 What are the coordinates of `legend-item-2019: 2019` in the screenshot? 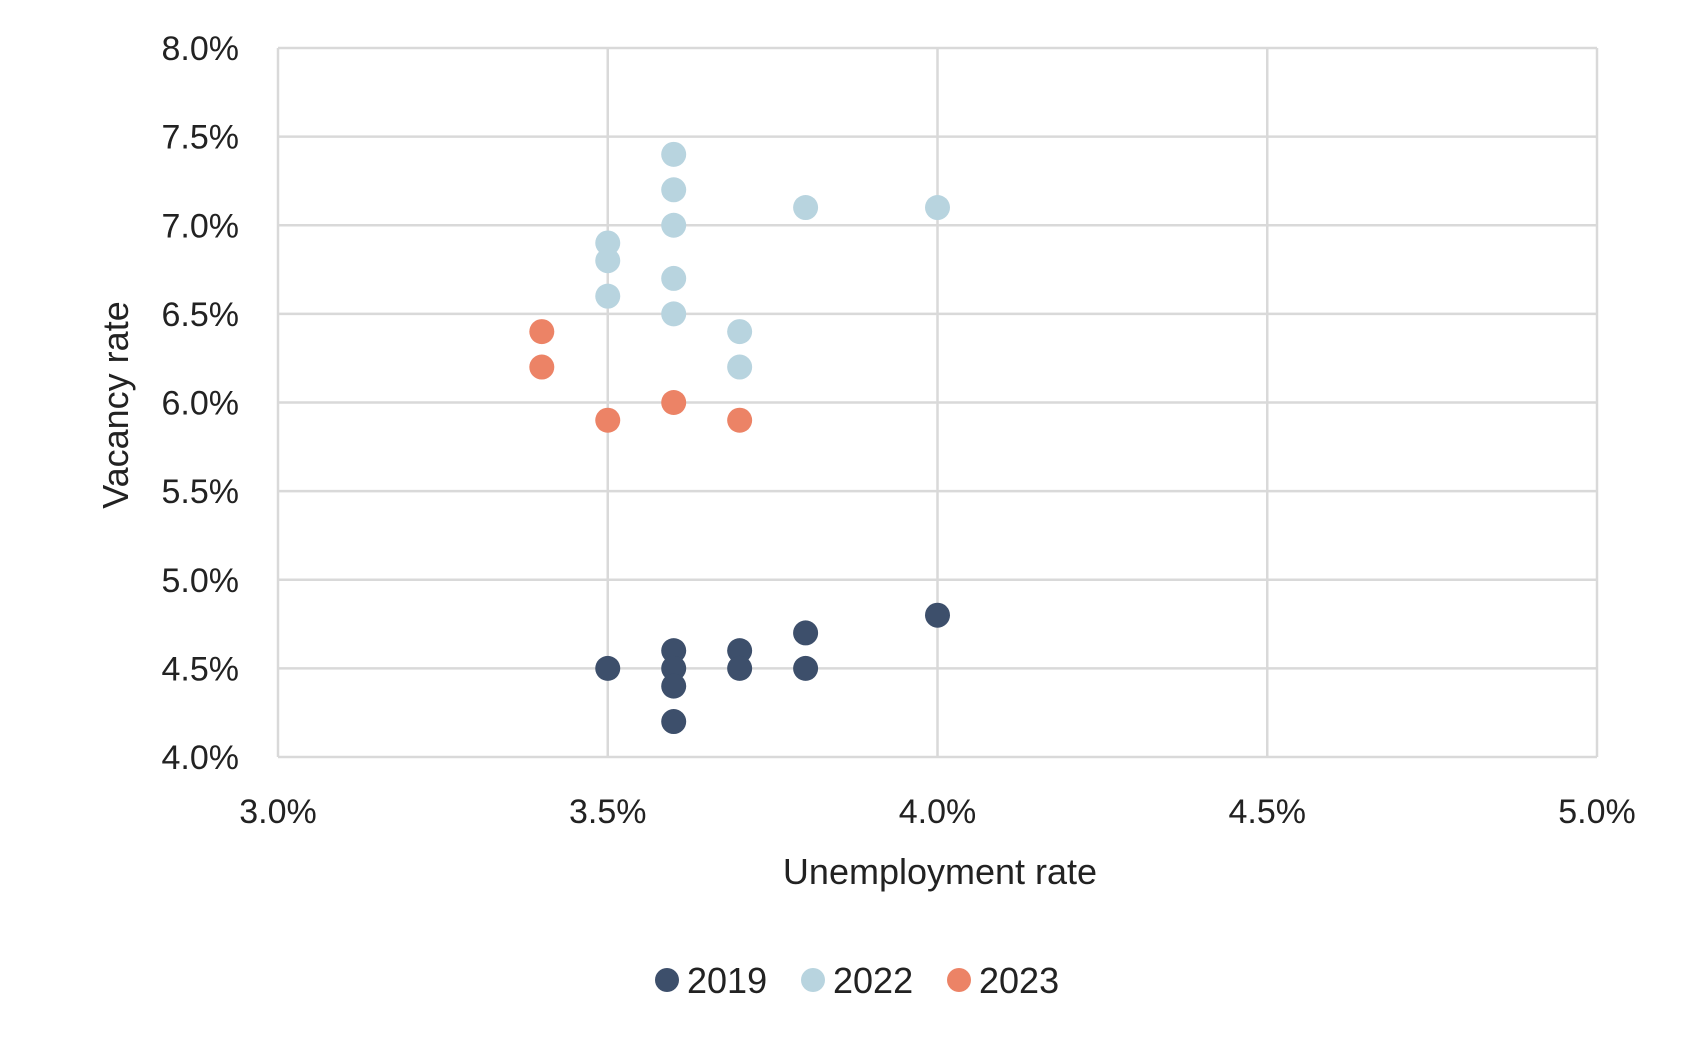 It's located at (711, 980).